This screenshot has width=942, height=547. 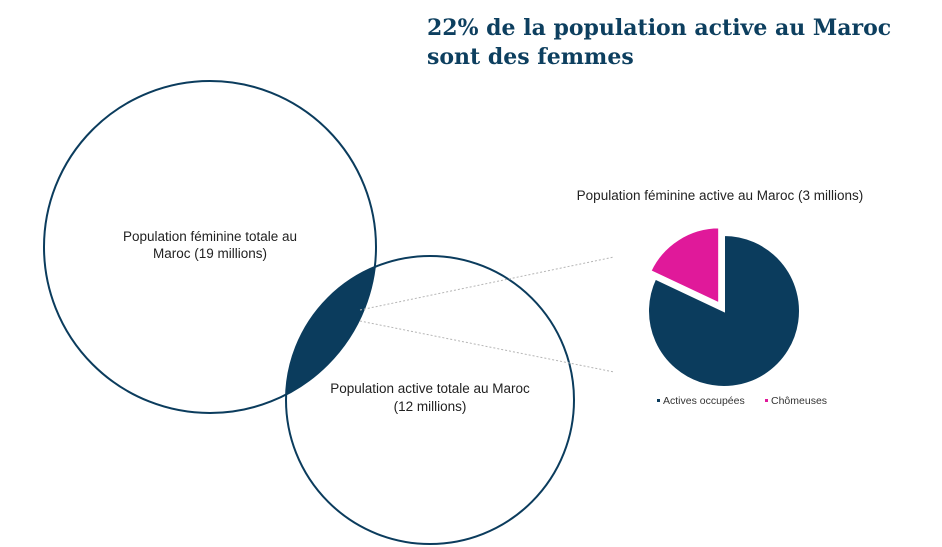 I want to click on connector-line-top, so click(x=487, y=283).